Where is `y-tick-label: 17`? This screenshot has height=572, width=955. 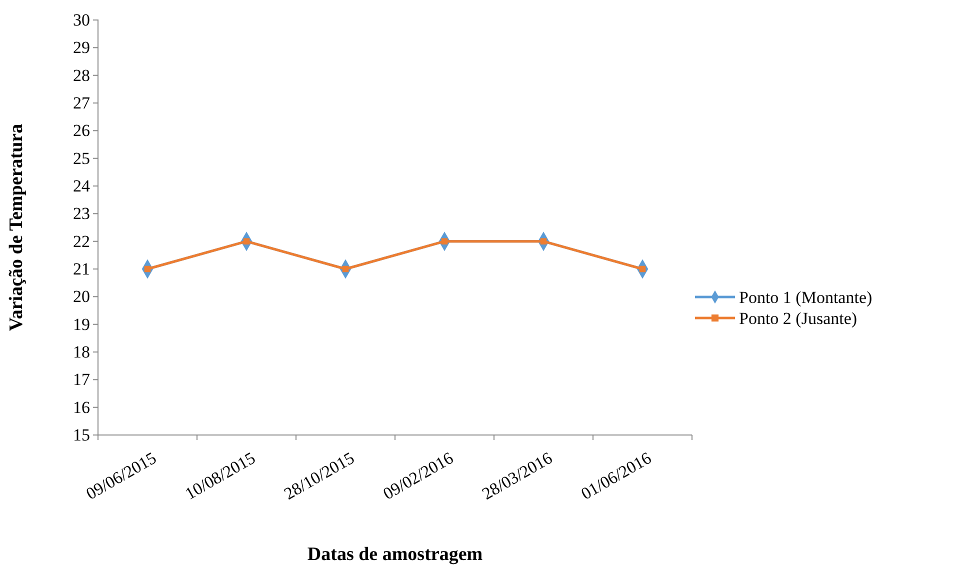
y-tick-label: 17 is located at coordinates (81, 380).